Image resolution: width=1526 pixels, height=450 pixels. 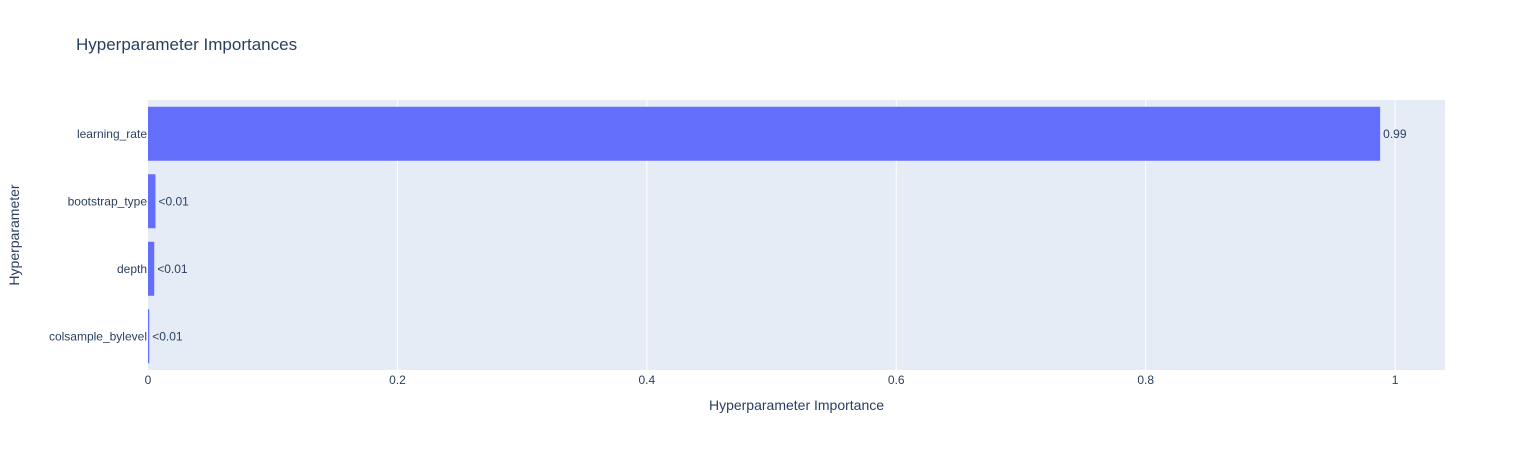 I want to click on y-tick-label: colsample_bylevel, so click(x=98, y=336).